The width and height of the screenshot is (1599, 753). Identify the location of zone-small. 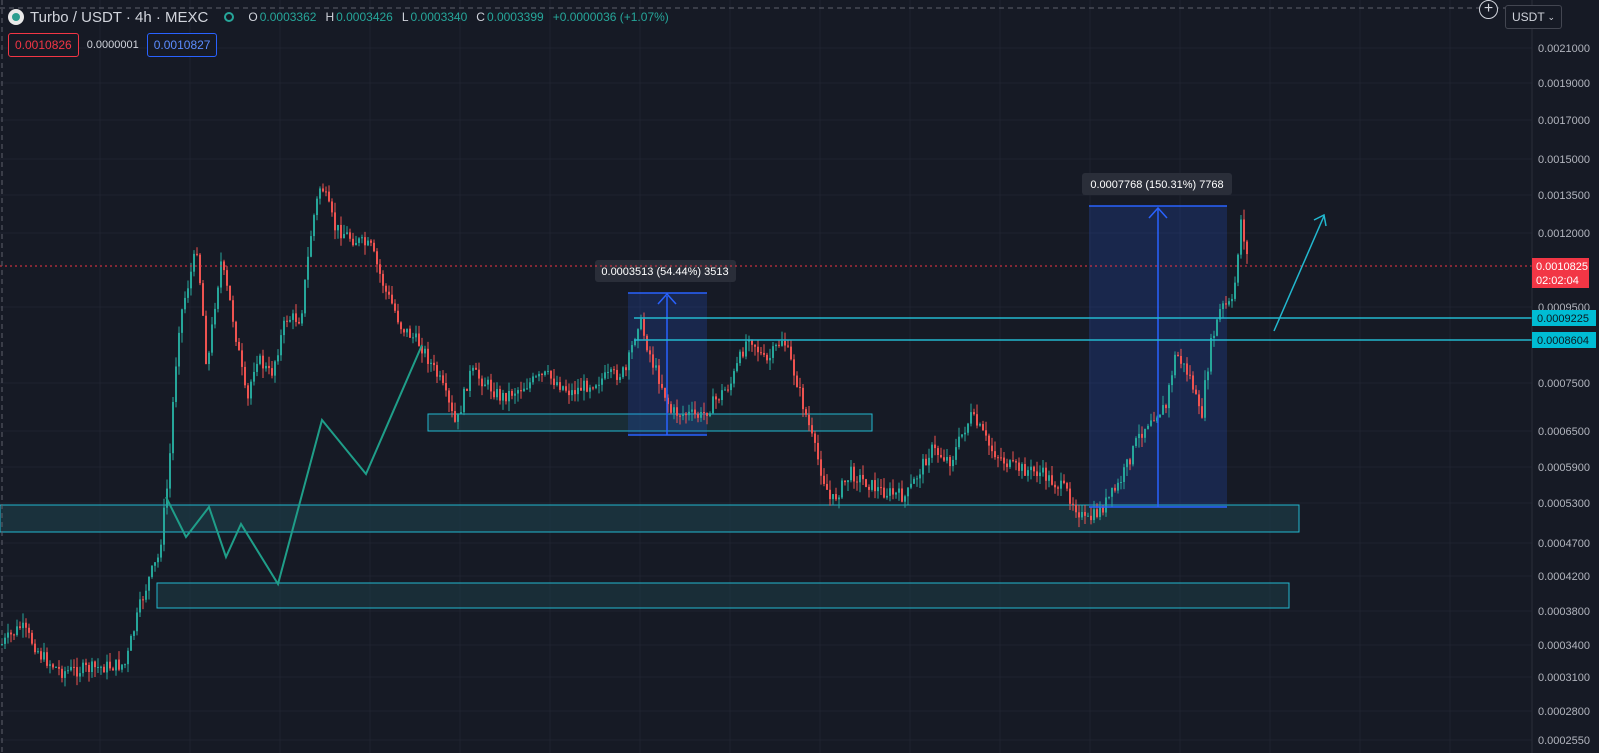
(650, 422).